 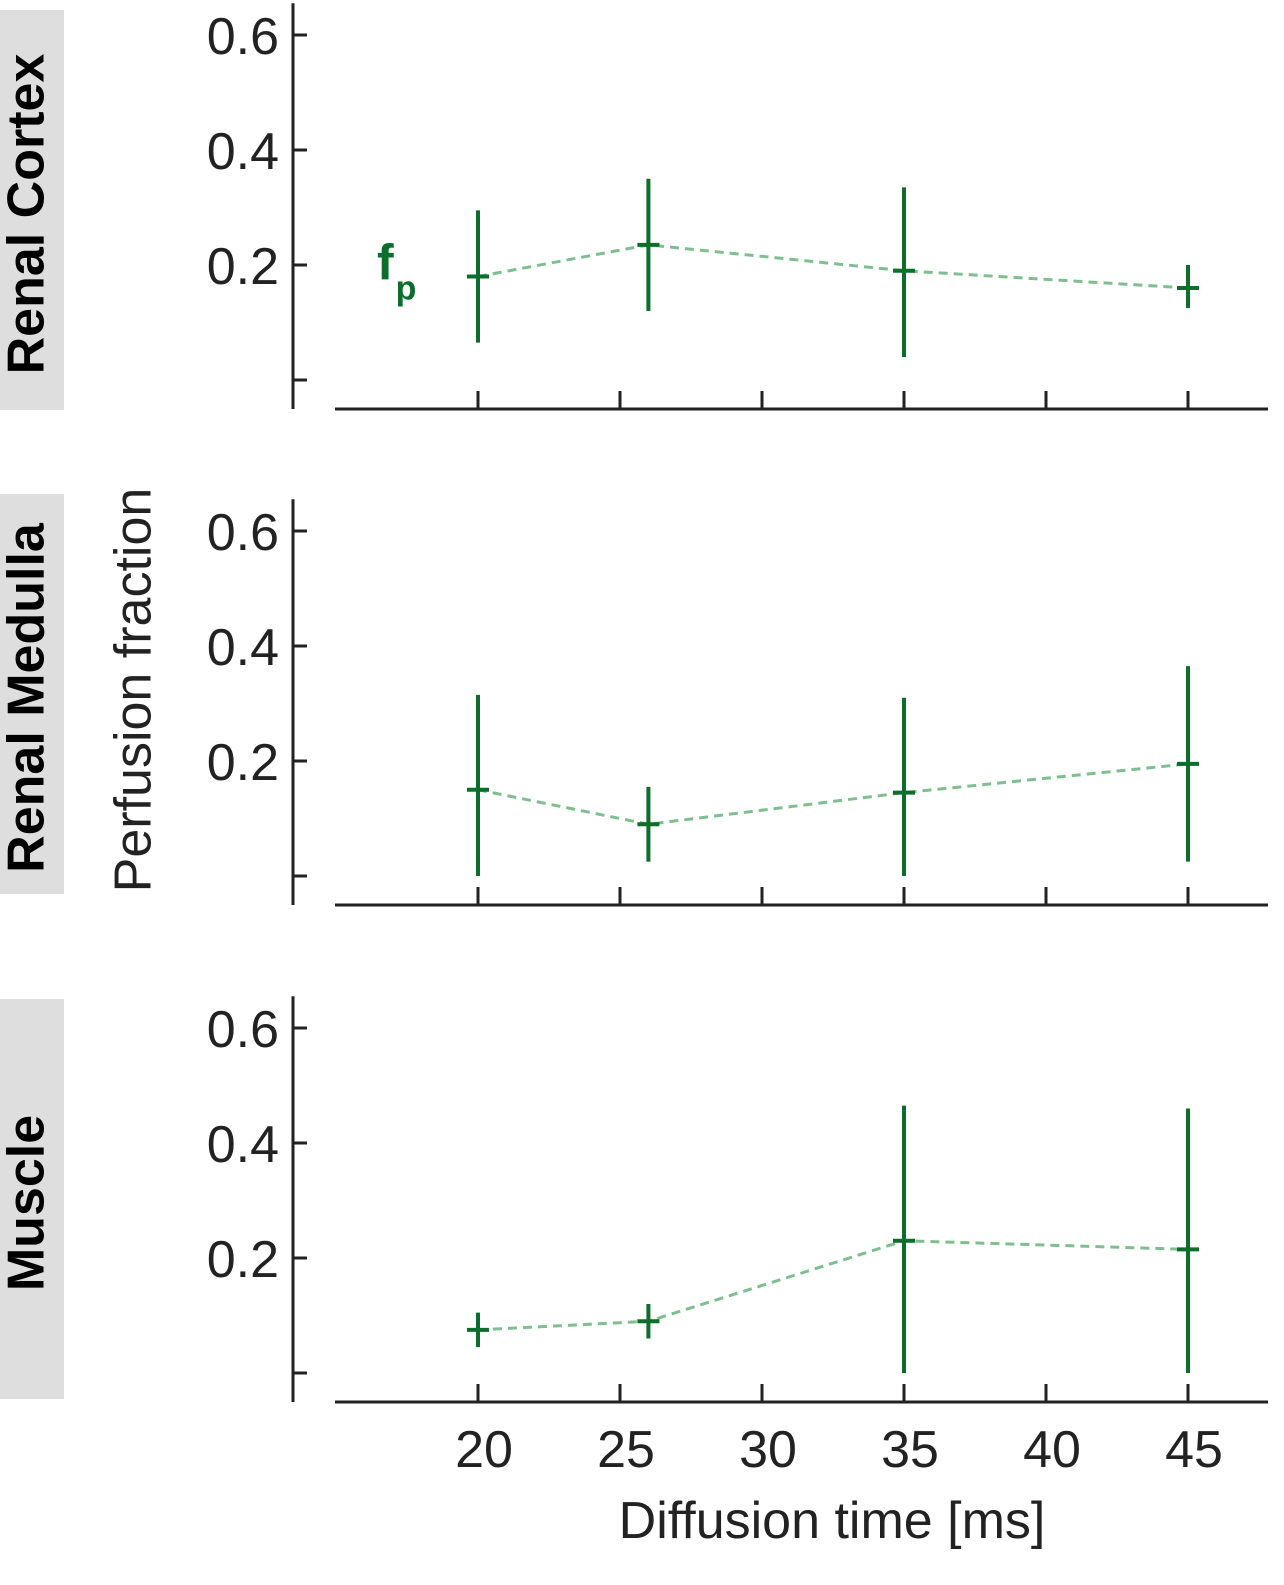 What do you see at coordinates (28, 1203) in the screenshot?
I see `panel-label: Muscle` at bounding box center [28, 1203].